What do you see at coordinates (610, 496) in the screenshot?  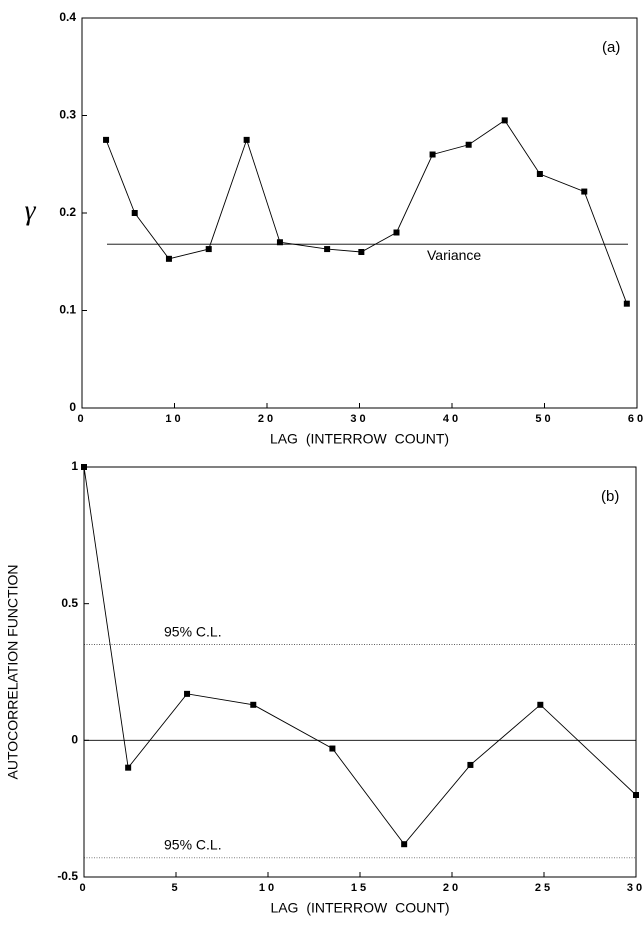 I see `panel-label: (b)` at bounding box center [610, 496].